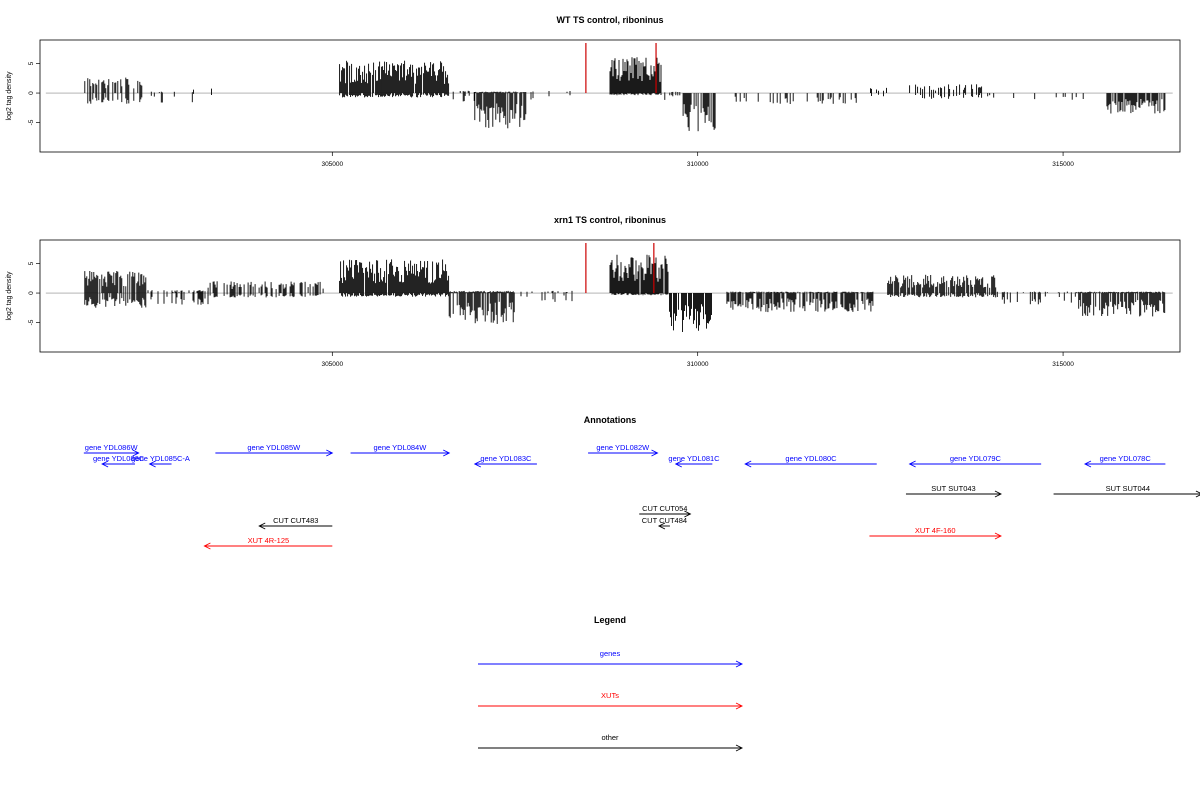  I want to click on annotation-label: gene YDL086W, so click(112, 447).